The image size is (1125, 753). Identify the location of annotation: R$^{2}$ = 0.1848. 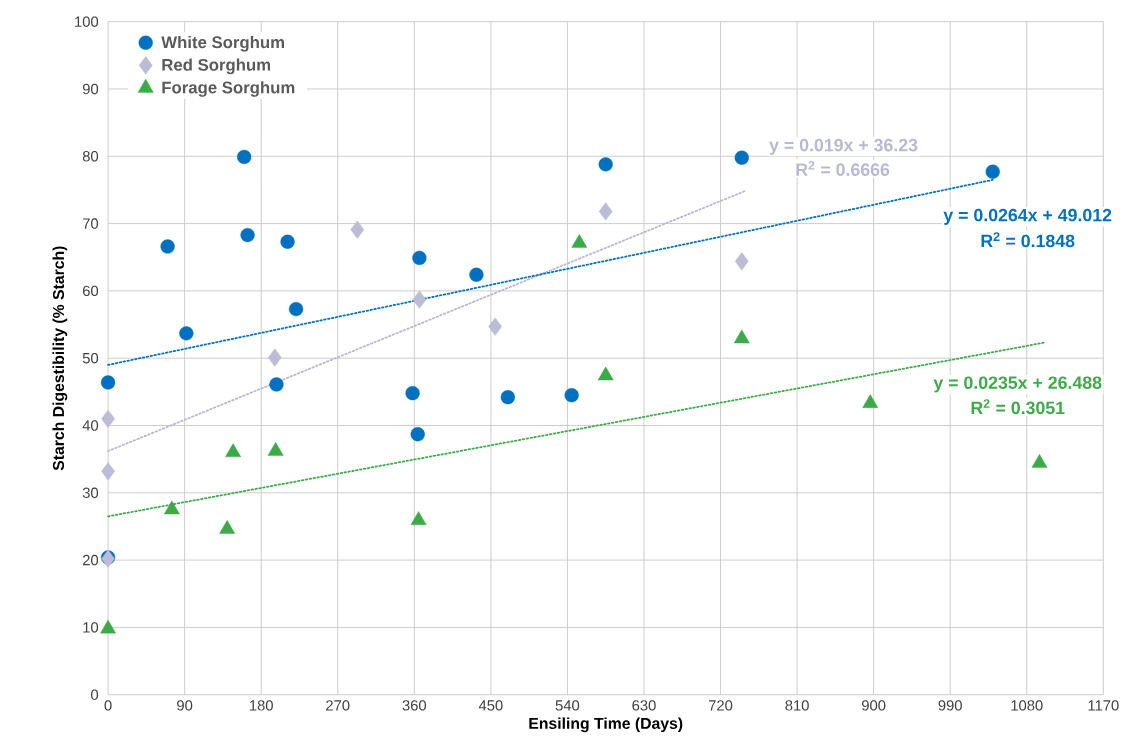
(1028, 240).